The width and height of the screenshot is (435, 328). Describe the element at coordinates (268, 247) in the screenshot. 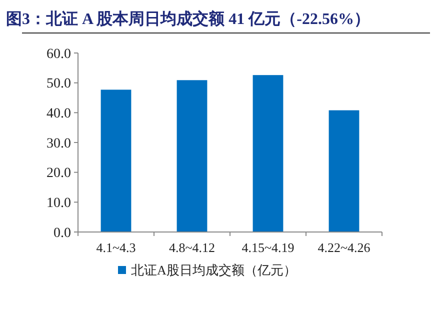

I see `x-tick-label: 4.15~4.19` at that location.